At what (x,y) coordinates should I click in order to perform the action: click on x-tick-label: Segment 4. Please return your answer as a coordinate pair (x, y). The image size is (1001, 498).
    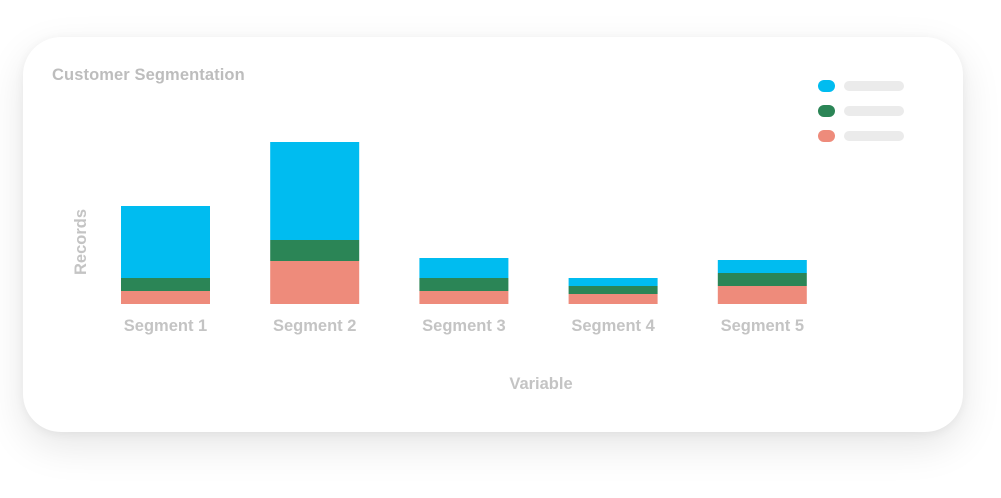
    Looking at the image, I should click on (613, 326).